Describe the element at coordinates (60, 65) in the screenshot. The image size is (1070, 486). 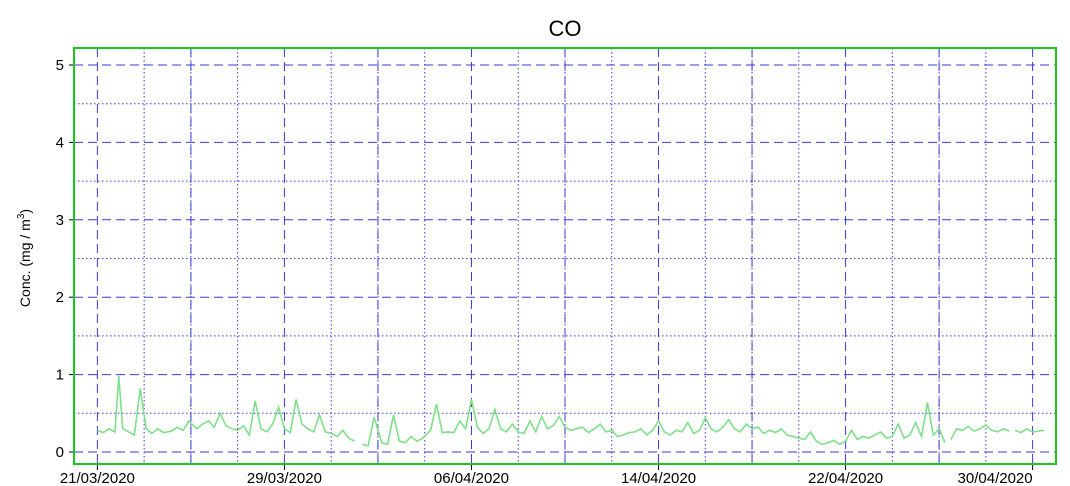
I see `y-tick-label: 5` at that location.